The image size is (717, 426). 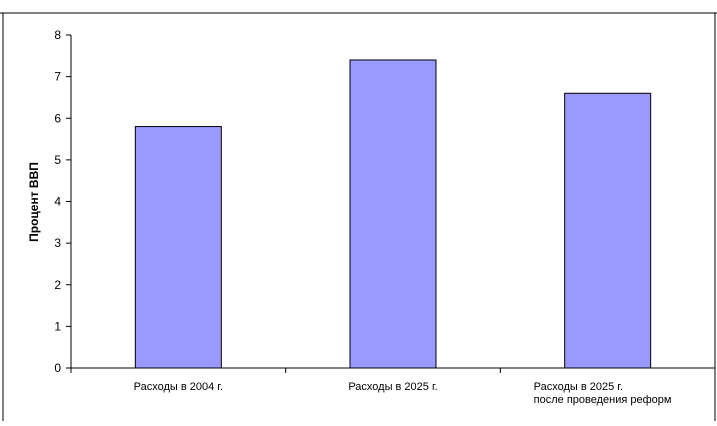 I want to click on y-tick-label: 7, so click(x=57, y=77).